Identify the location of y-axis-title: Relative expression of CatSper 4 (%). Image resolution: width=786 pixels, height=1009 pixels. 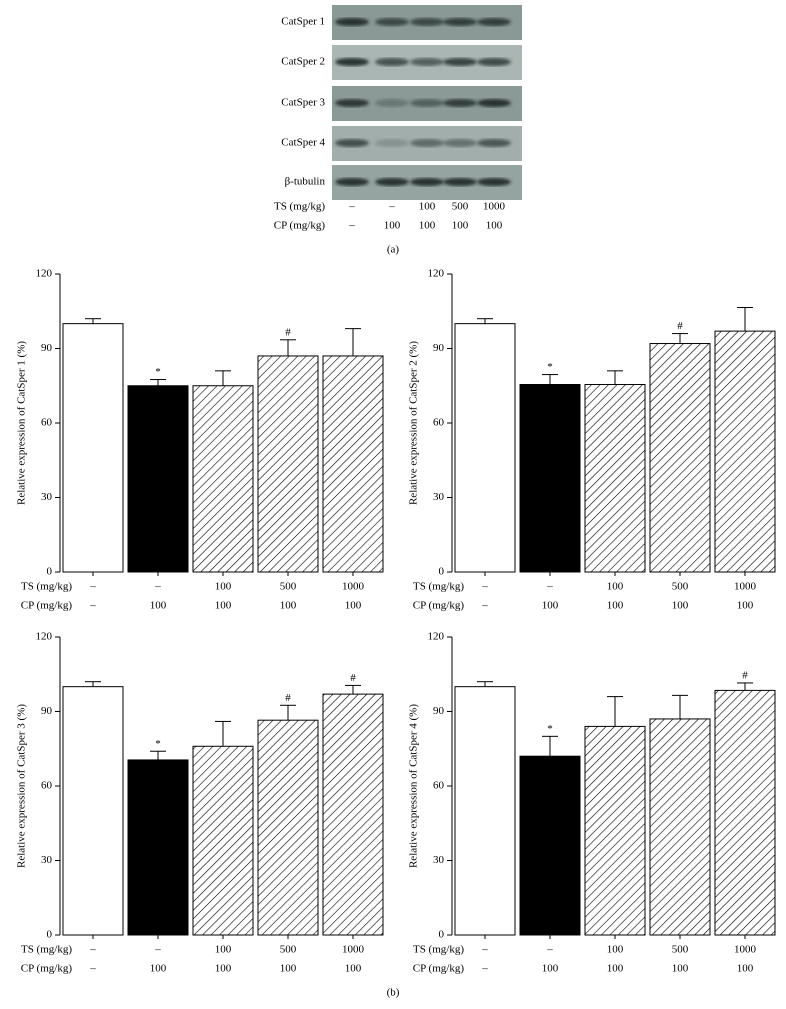
(414, 786).